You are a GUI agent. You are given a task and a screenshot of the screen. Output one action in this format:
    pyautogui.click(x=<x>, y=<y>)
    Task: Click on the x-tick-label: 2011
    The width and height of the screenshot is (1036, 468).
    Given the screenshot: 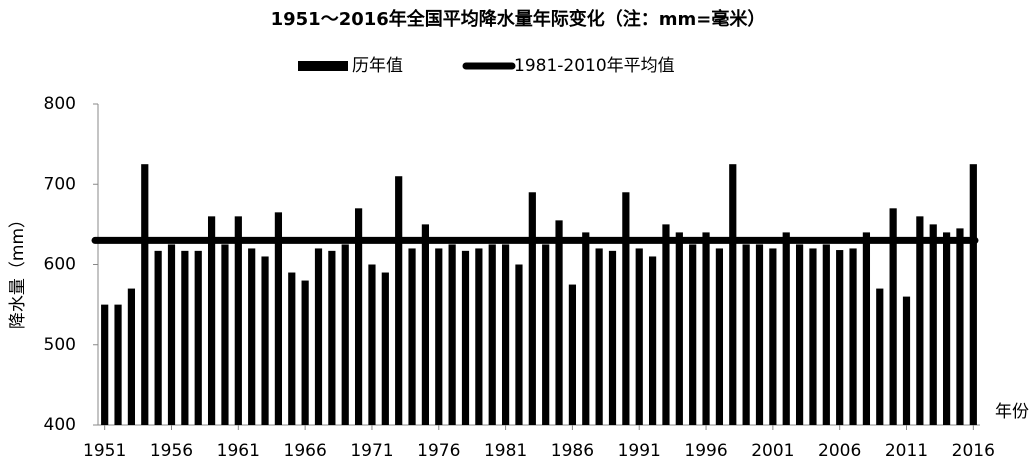 What is the action you would take?
    pyautogui.click(x=906, y=451)
    